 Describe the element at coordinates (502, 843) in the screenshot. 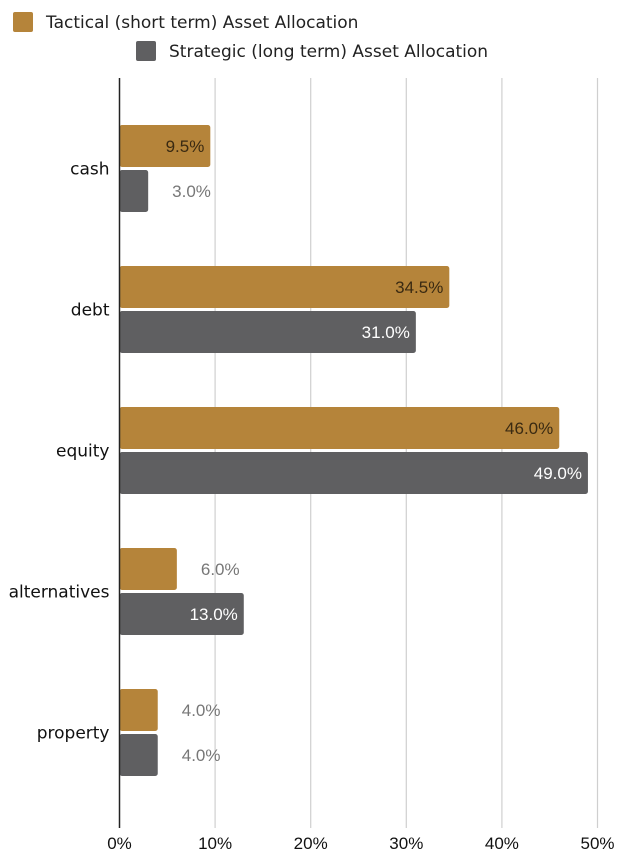

I see `x-tick-label-40: 40%` at that location.